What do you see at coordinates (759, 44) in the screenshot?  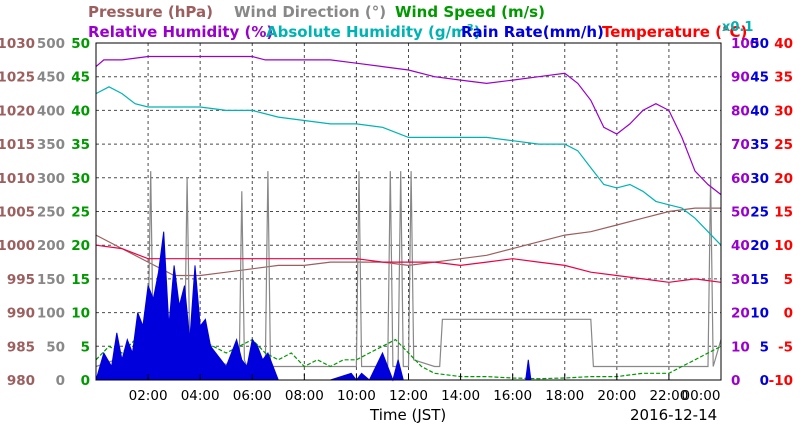 I see `tick-rain: 50` at bounding box center [759, 44].